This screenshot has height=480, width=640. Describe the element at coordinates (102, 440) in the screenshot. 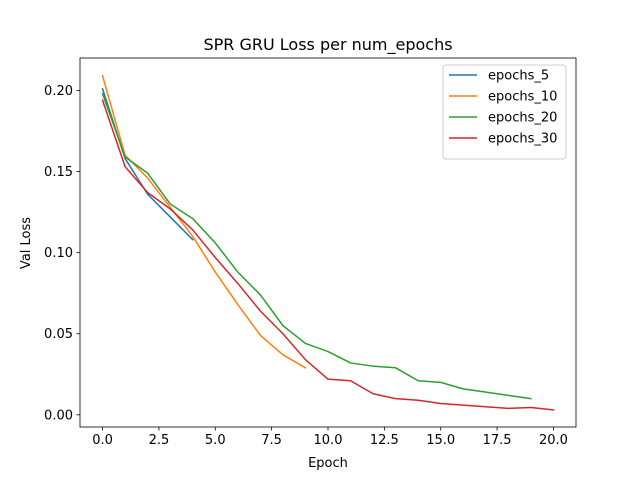

I see `x-tick-label: 0.0` at that location.